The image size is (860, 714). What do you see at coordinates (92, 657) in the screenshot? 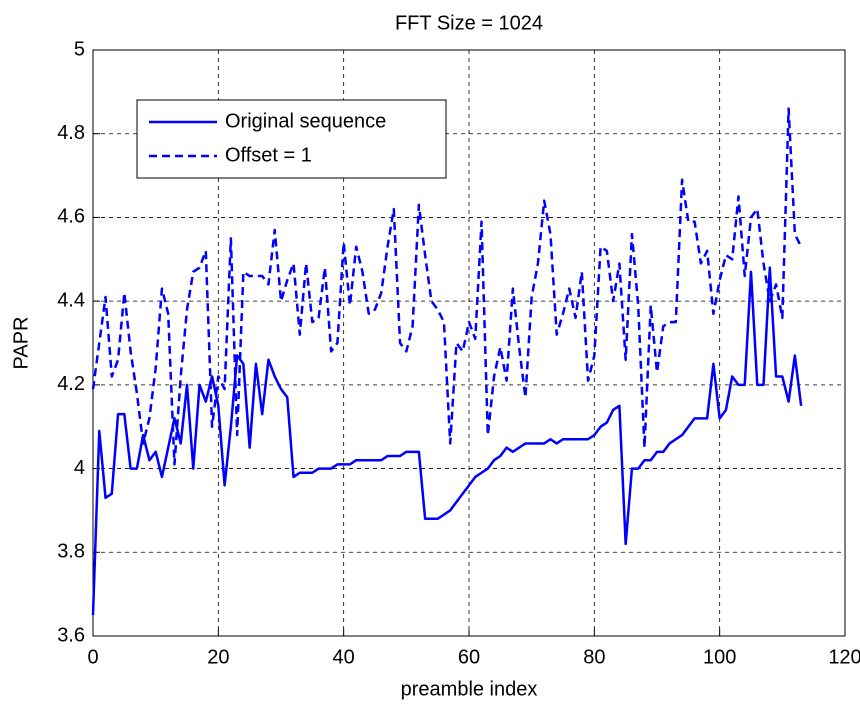
I see `x-tick-label: 0` at bounding box center [92, 657].